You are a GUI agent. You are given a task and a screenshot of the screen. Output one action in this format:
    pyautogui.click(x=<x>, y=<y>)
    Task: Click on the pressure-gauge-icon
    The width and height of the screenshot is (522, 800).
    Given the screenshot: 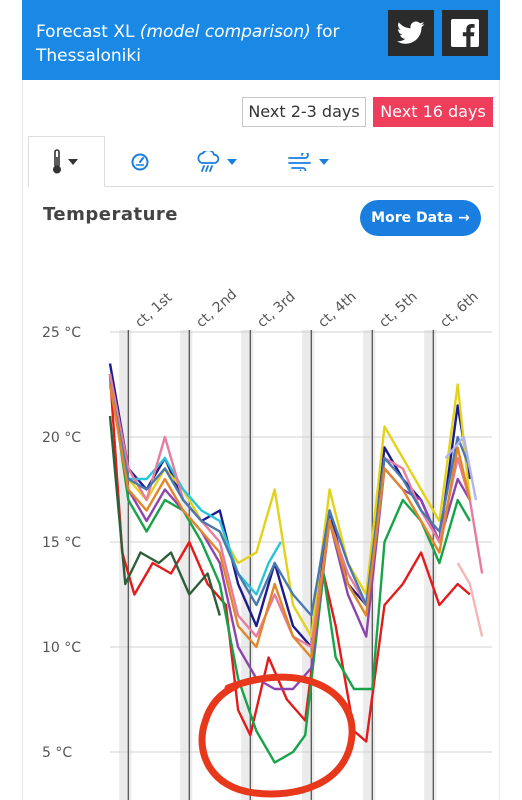 What is the action you would take?
    pyautogui.click(x=140, y=162)
    